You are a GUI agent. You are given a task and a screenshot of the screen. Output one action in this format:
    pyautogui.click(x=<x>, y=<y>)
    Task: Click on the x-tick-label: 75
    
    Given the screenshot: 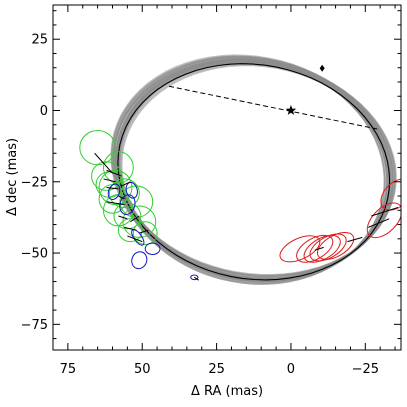 What is the action you would take?
    pyautogui.click(x=68, y=369)
    